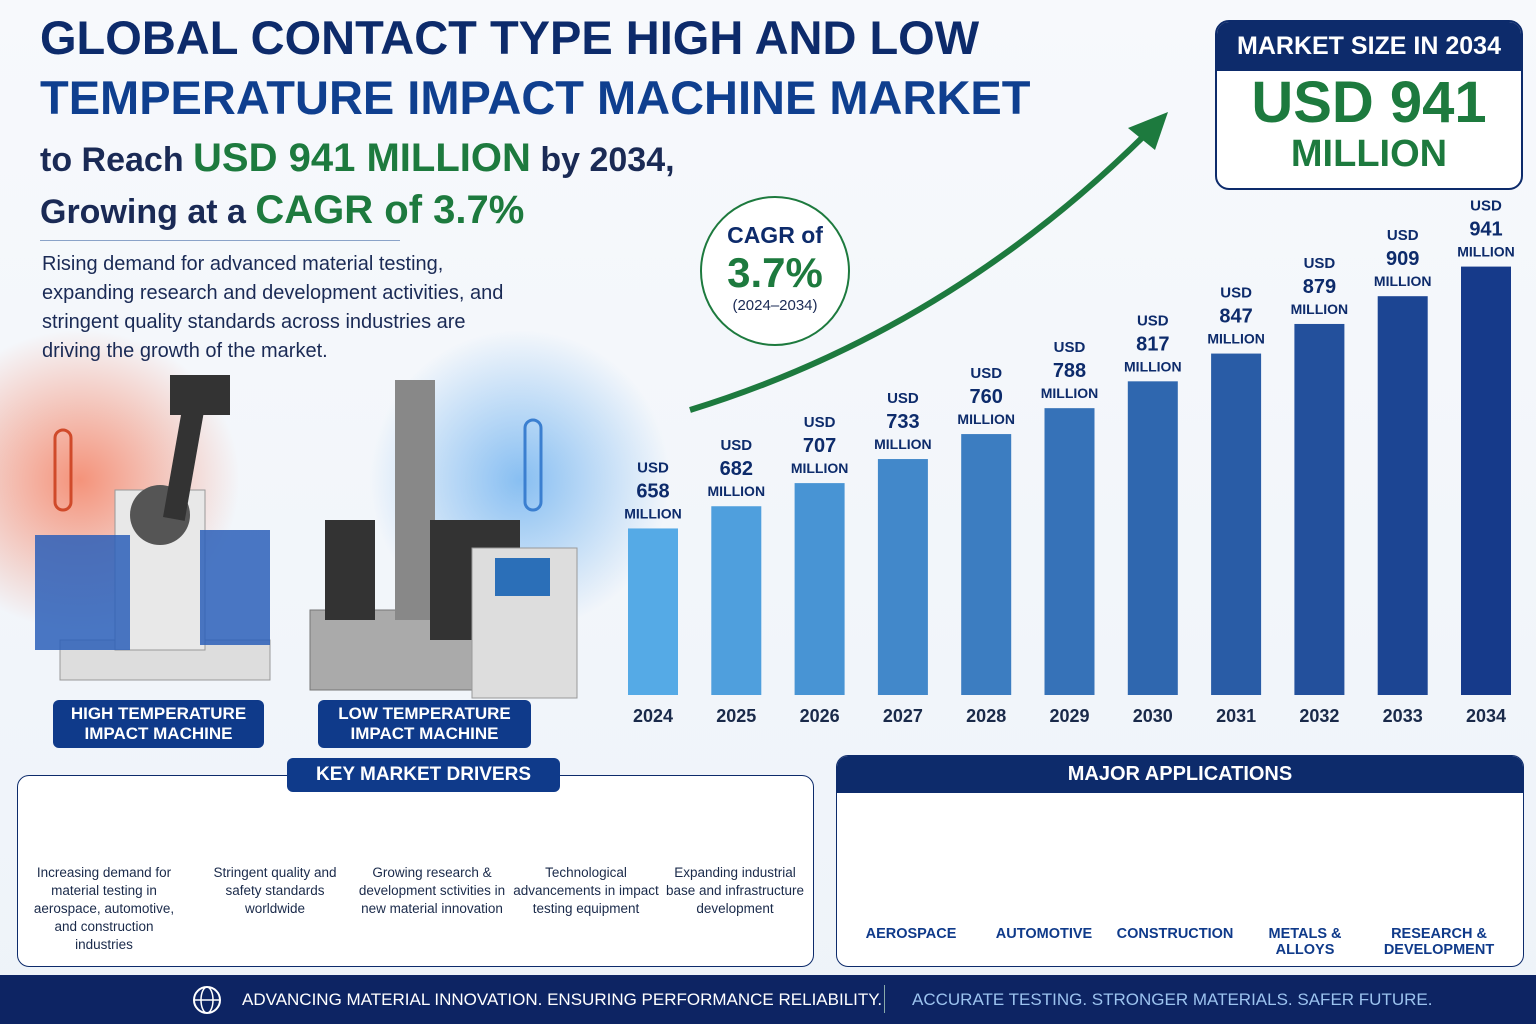 This screenshot has width=1536, height=1024. I want to click on x-tick-label: 2030, so click(1153, 716).